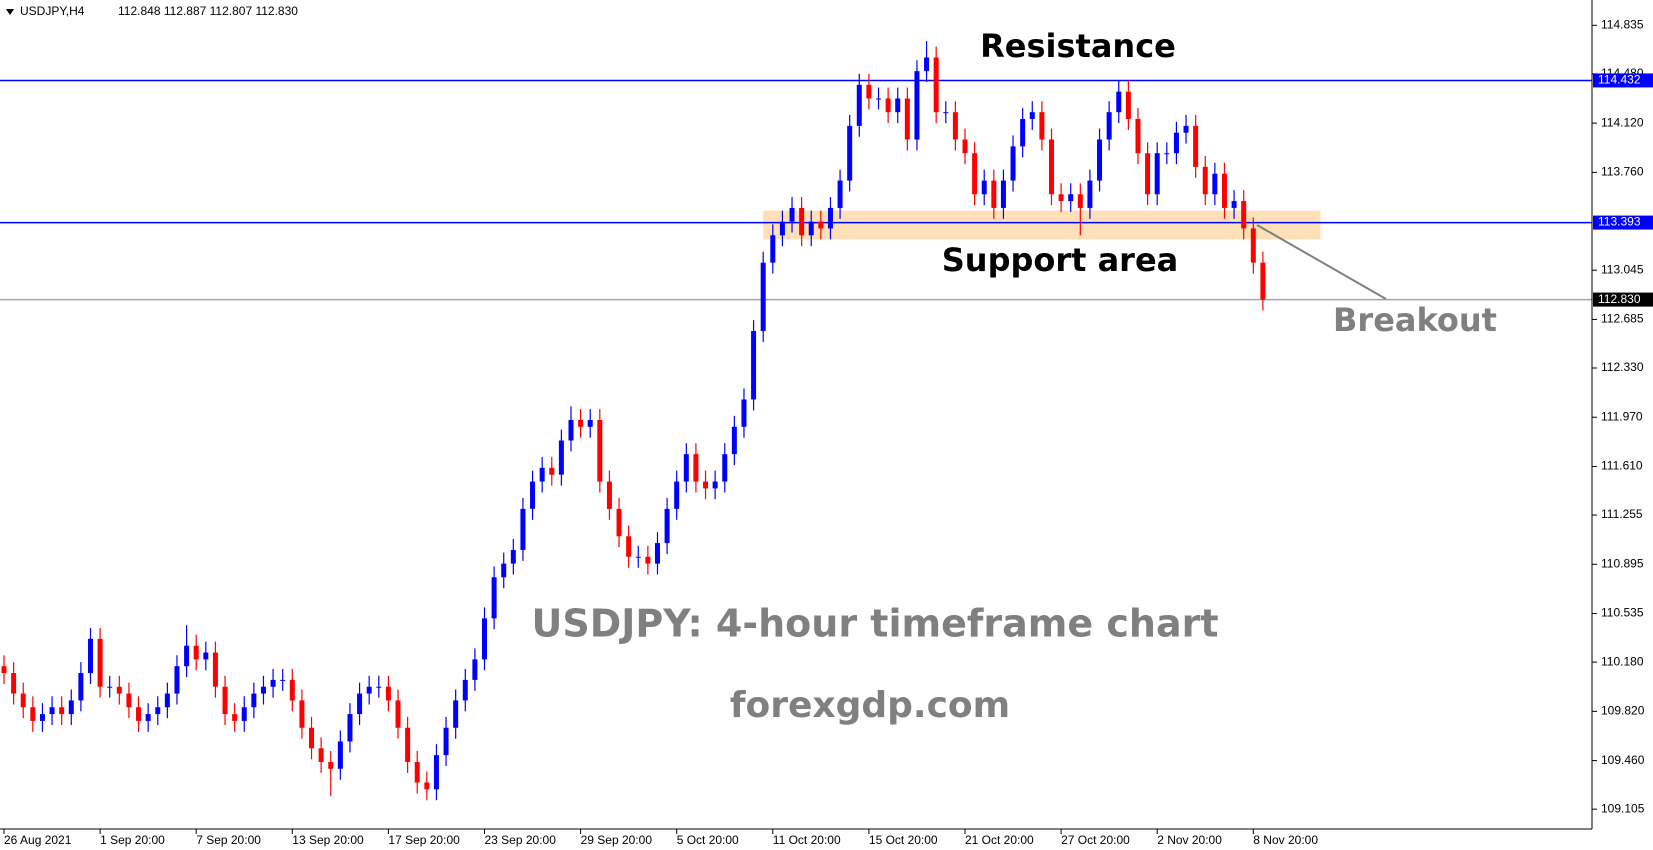 Image resolution: width=1653 pixels, height=850 pixels. I want to click on x-tick-label: 7 Sep 20:00, so click(228, 840).